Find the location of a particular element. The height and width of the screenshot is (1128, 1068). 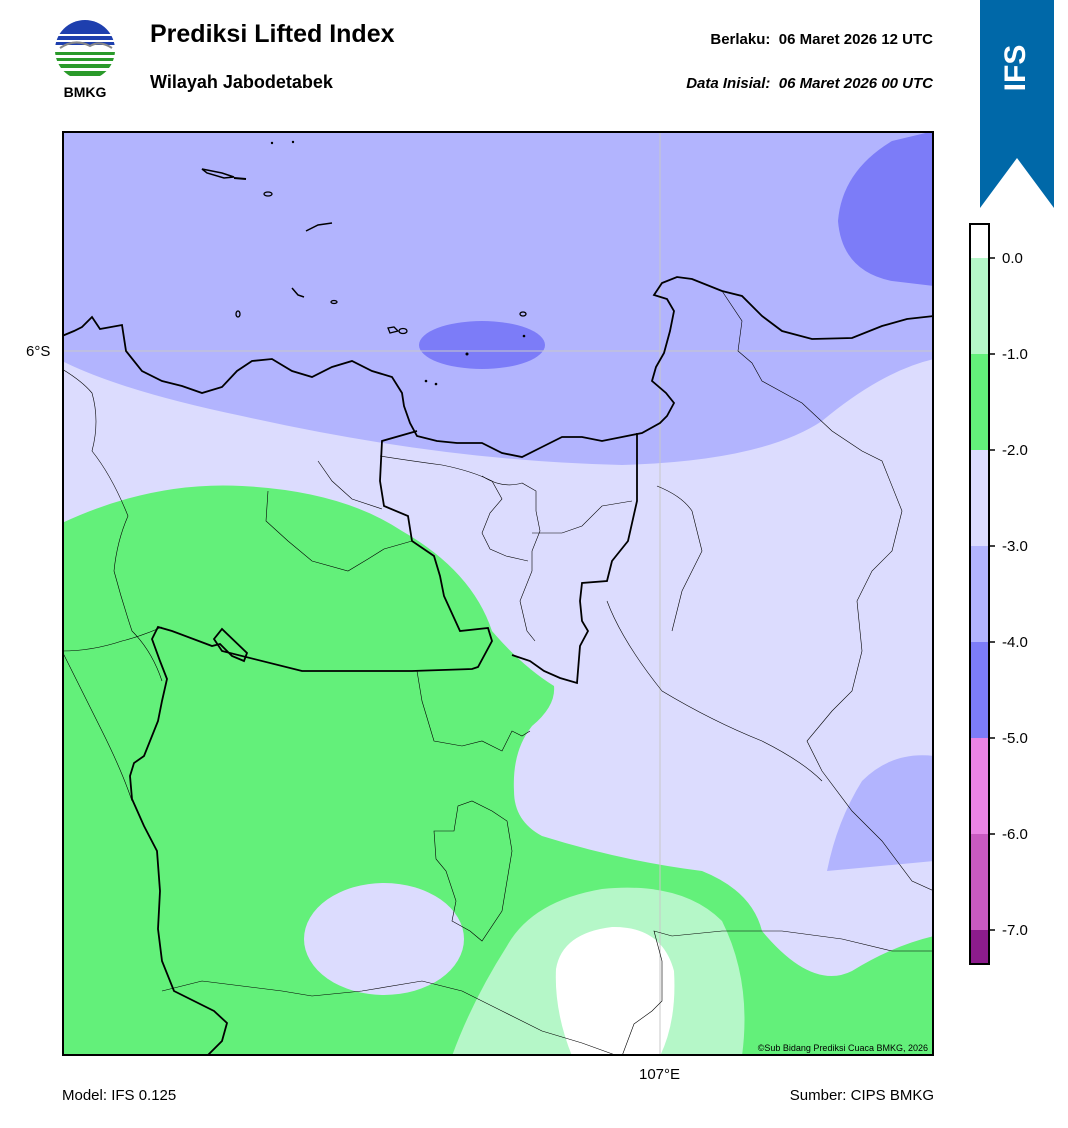

band-minus3-to-minus4-southeast is located at coordinates (880, 813).